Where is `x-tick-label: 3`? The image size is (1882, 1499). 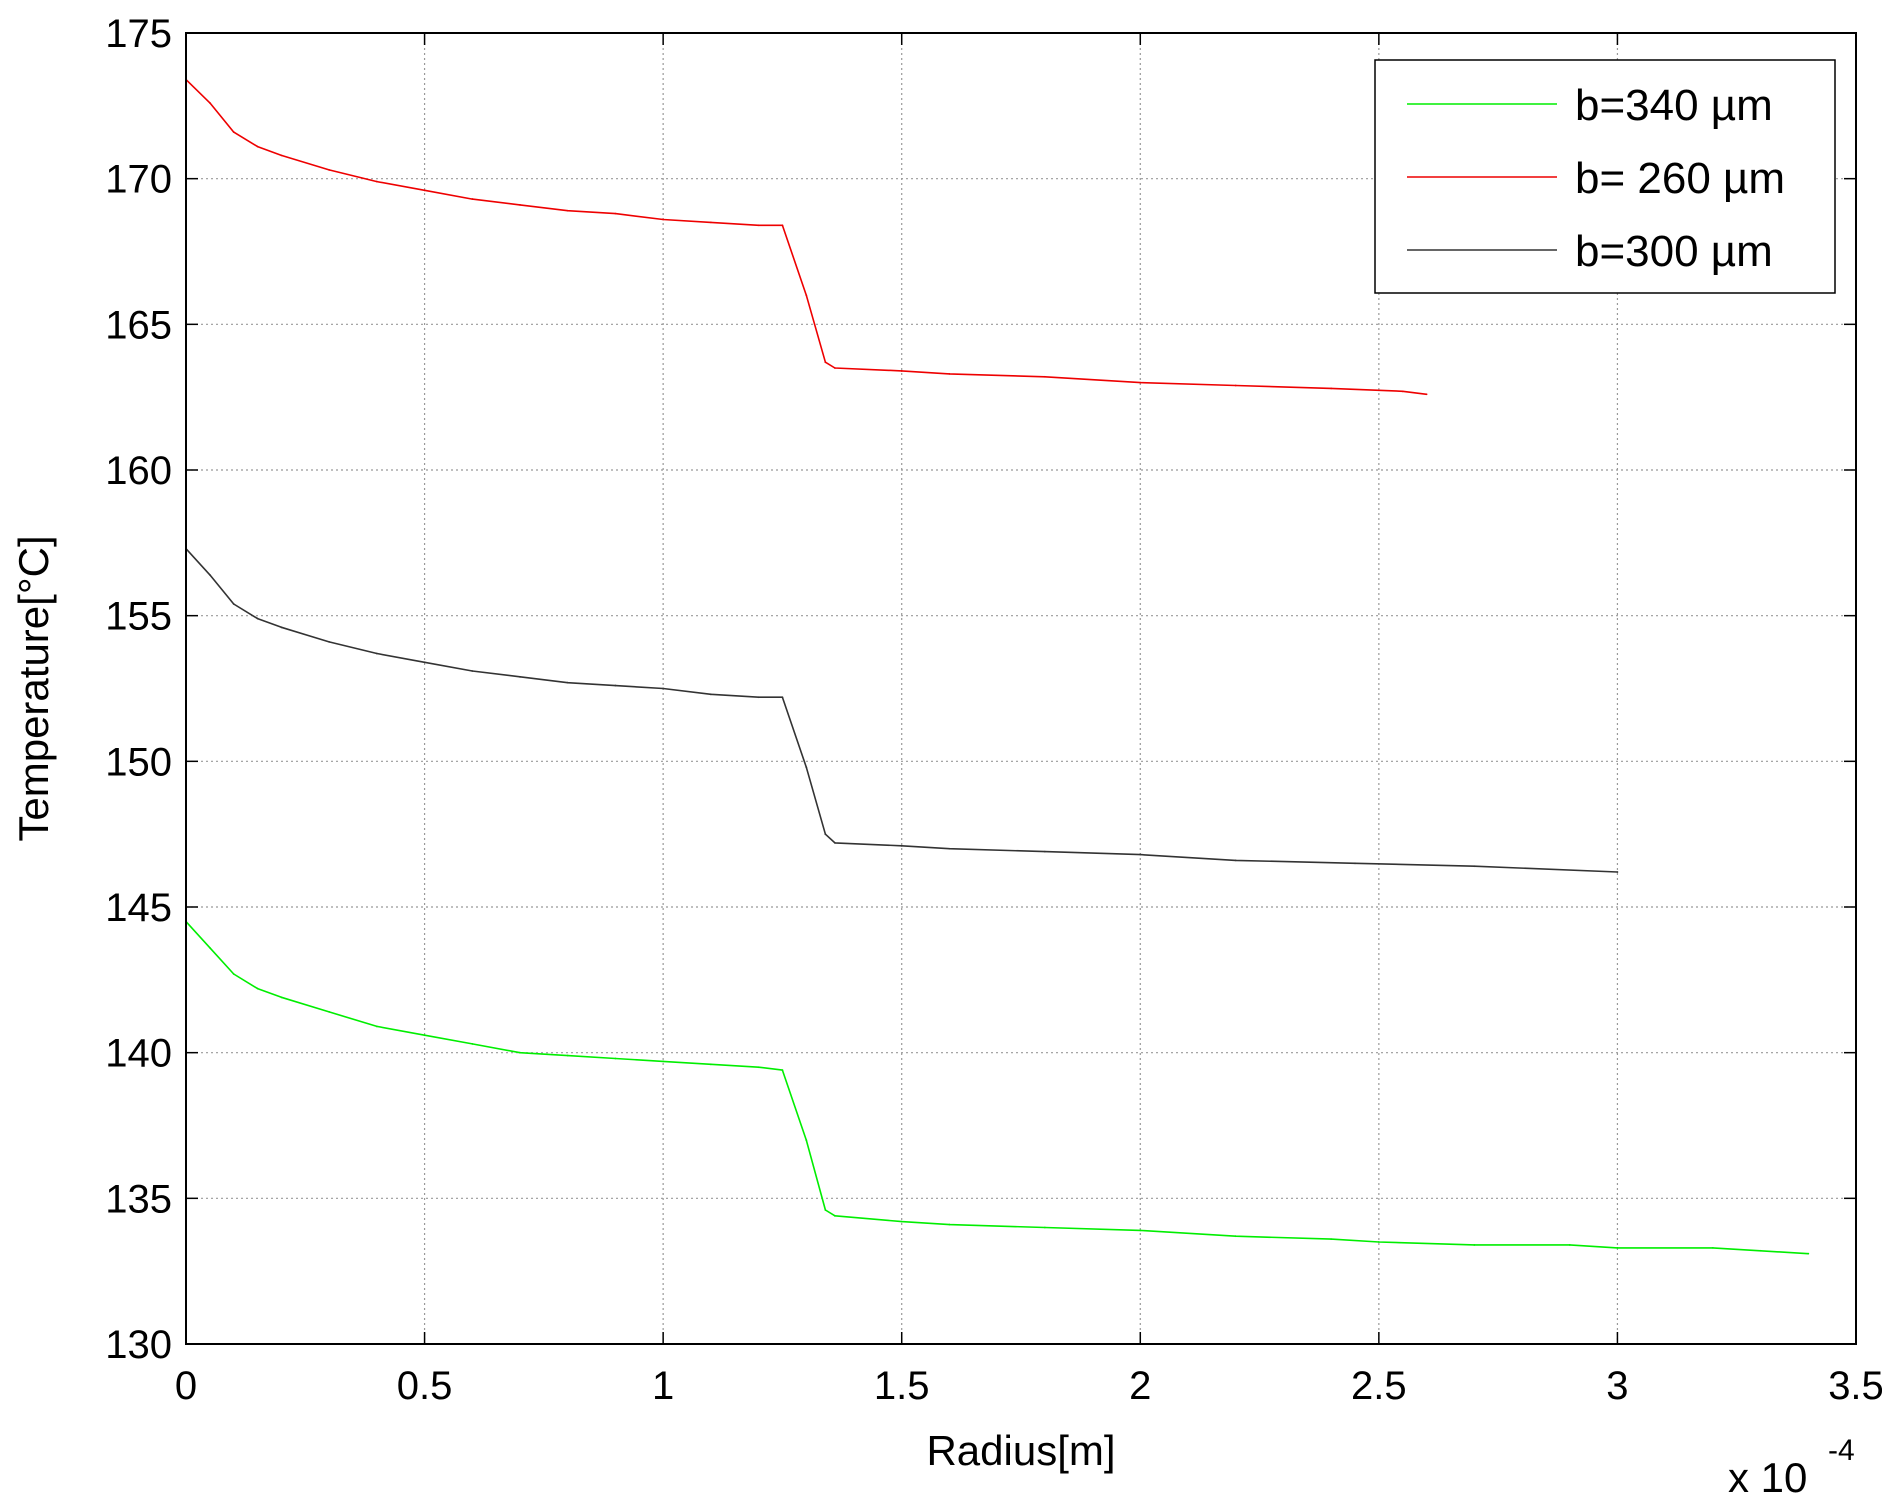 x-tick-label: 3 is located at coordinates (1617, 1386).